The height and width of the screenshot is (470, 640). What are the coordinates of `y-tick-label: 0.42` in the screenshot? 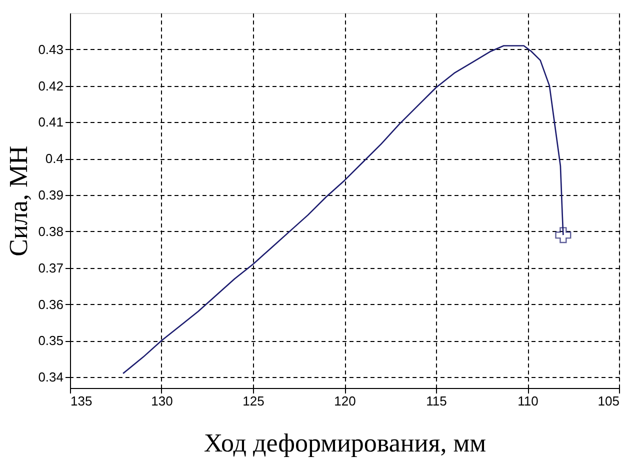 It's located at (51, 86).